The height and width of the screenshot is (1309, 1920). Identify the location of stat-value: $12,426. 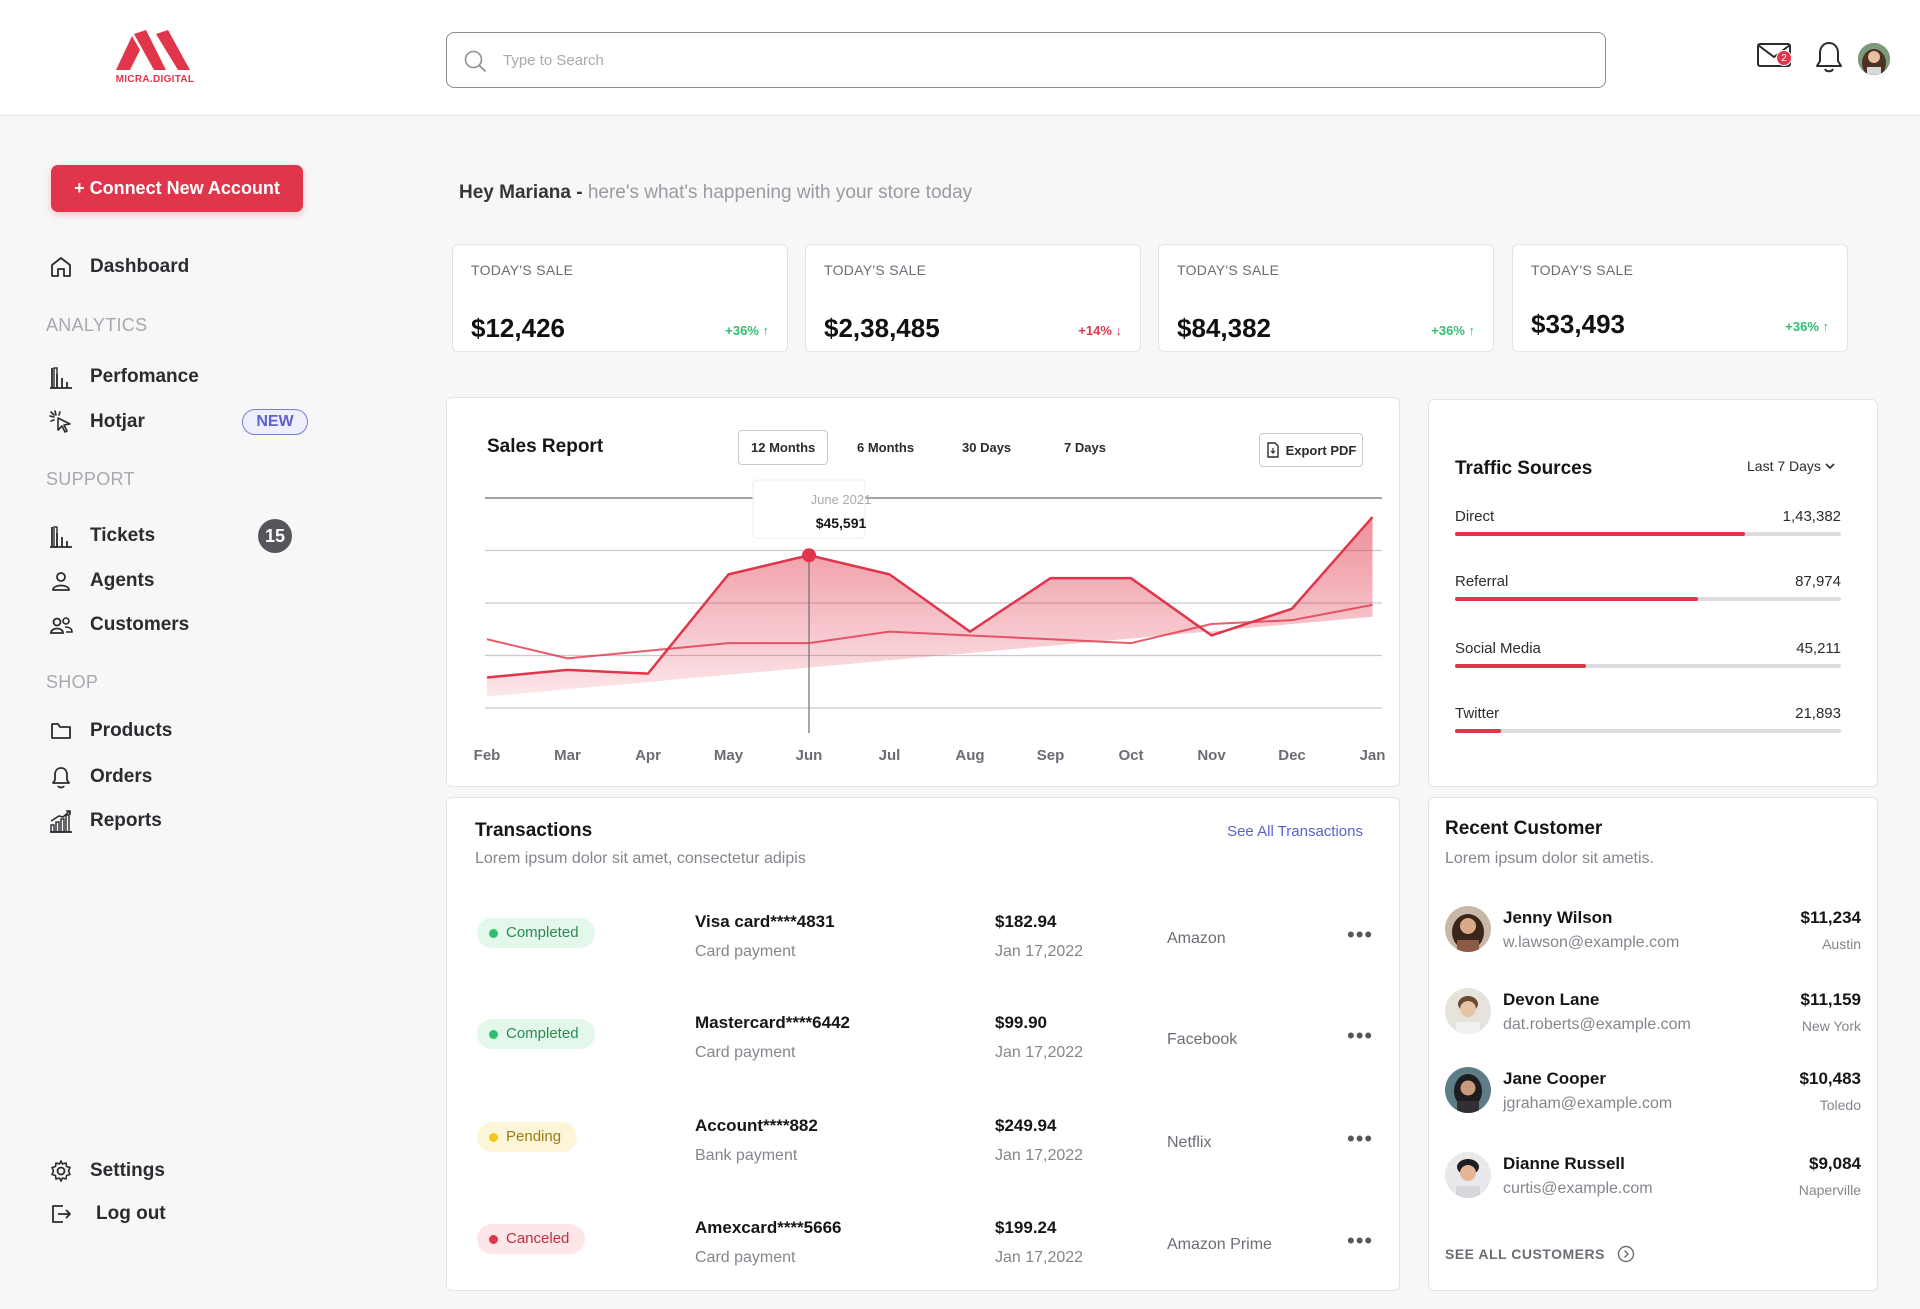
(518, 328).